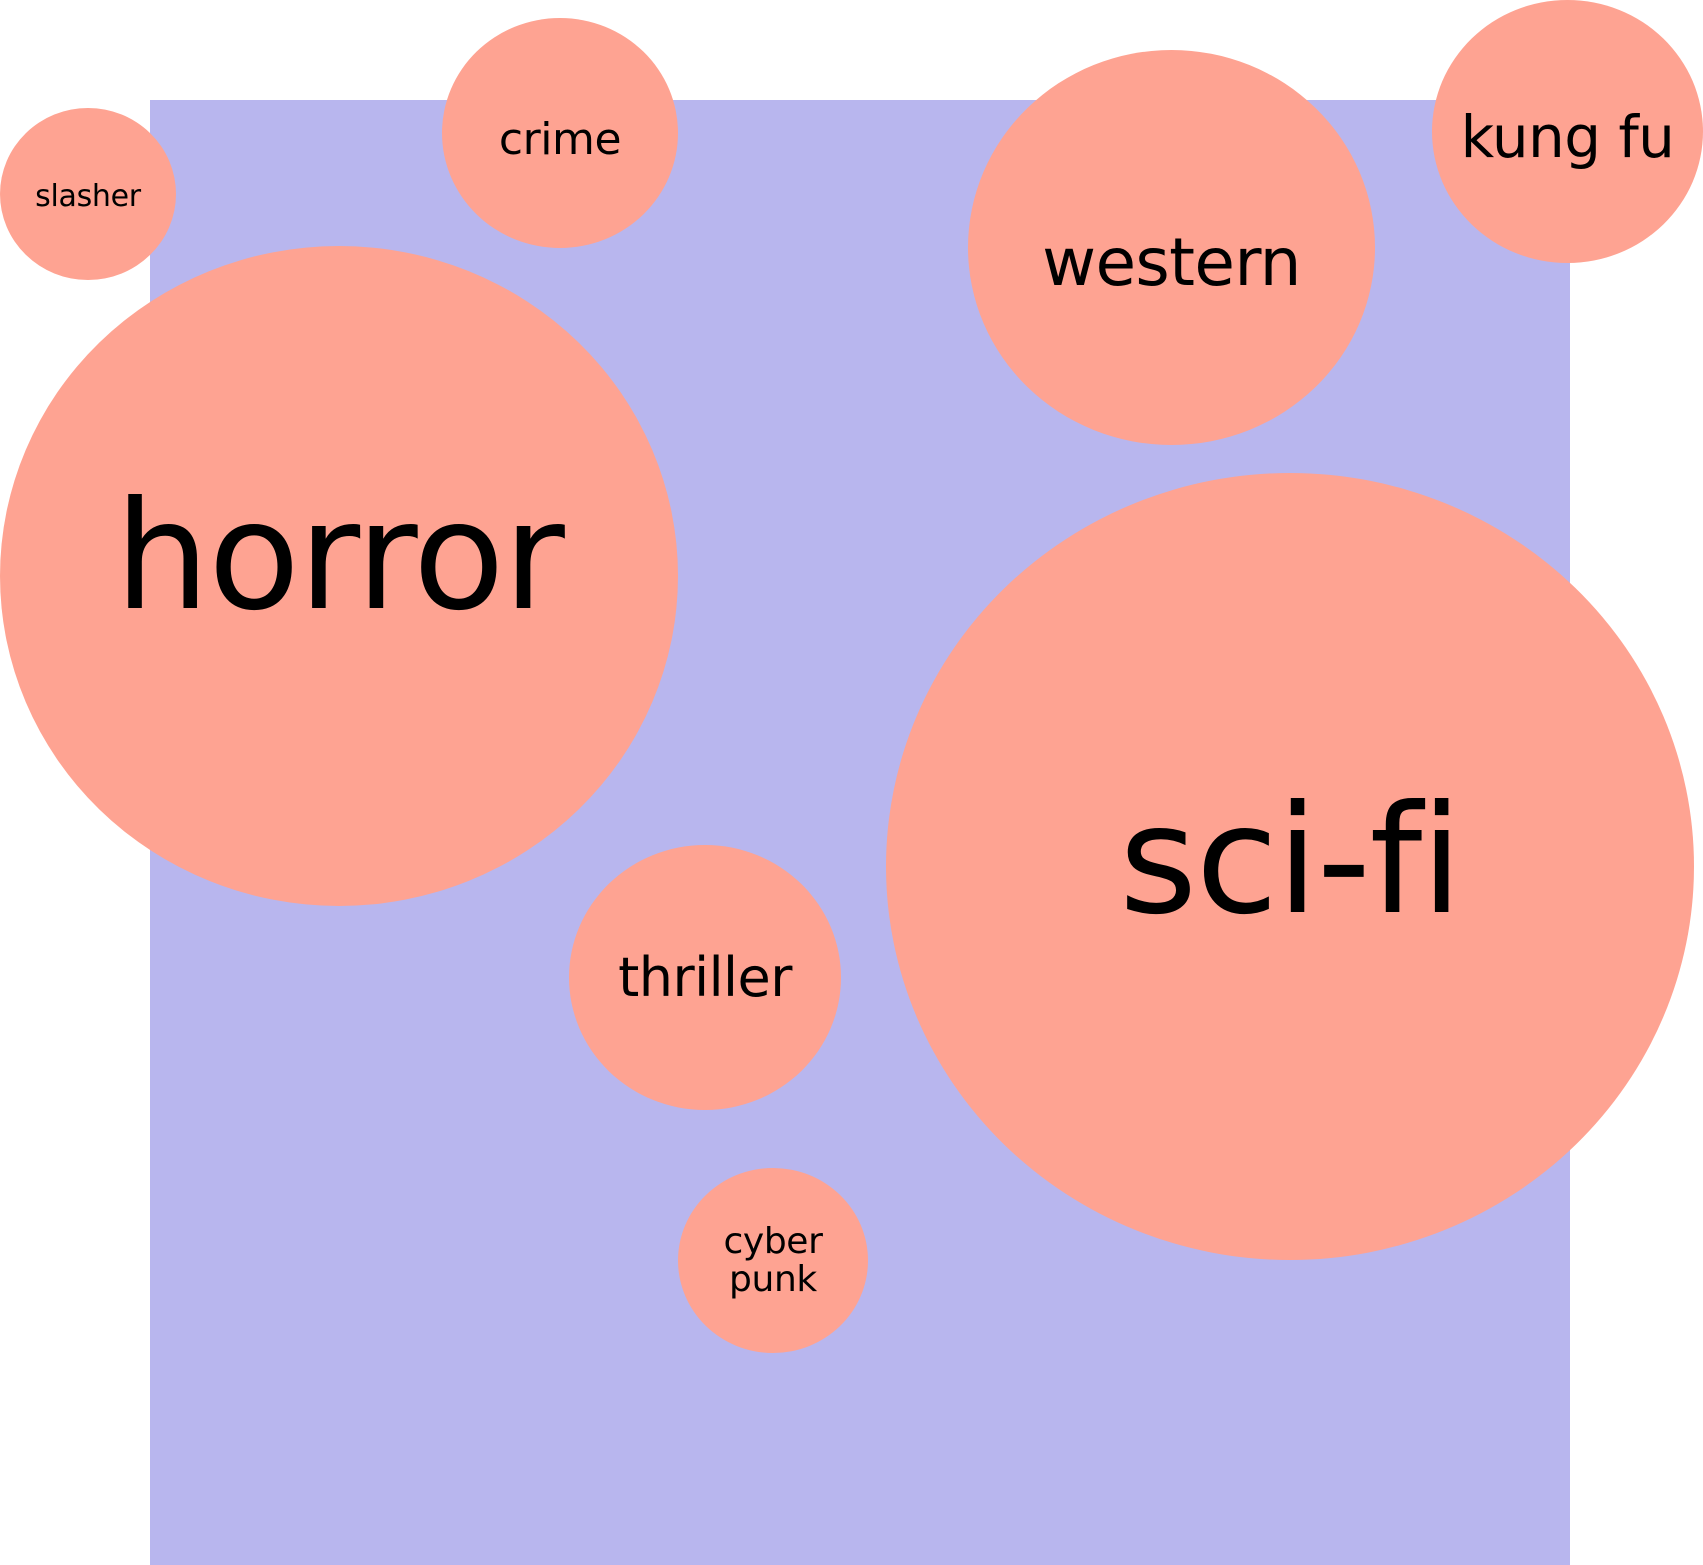  I want to click on bubble-label-crime: crime, so click(560, 139).